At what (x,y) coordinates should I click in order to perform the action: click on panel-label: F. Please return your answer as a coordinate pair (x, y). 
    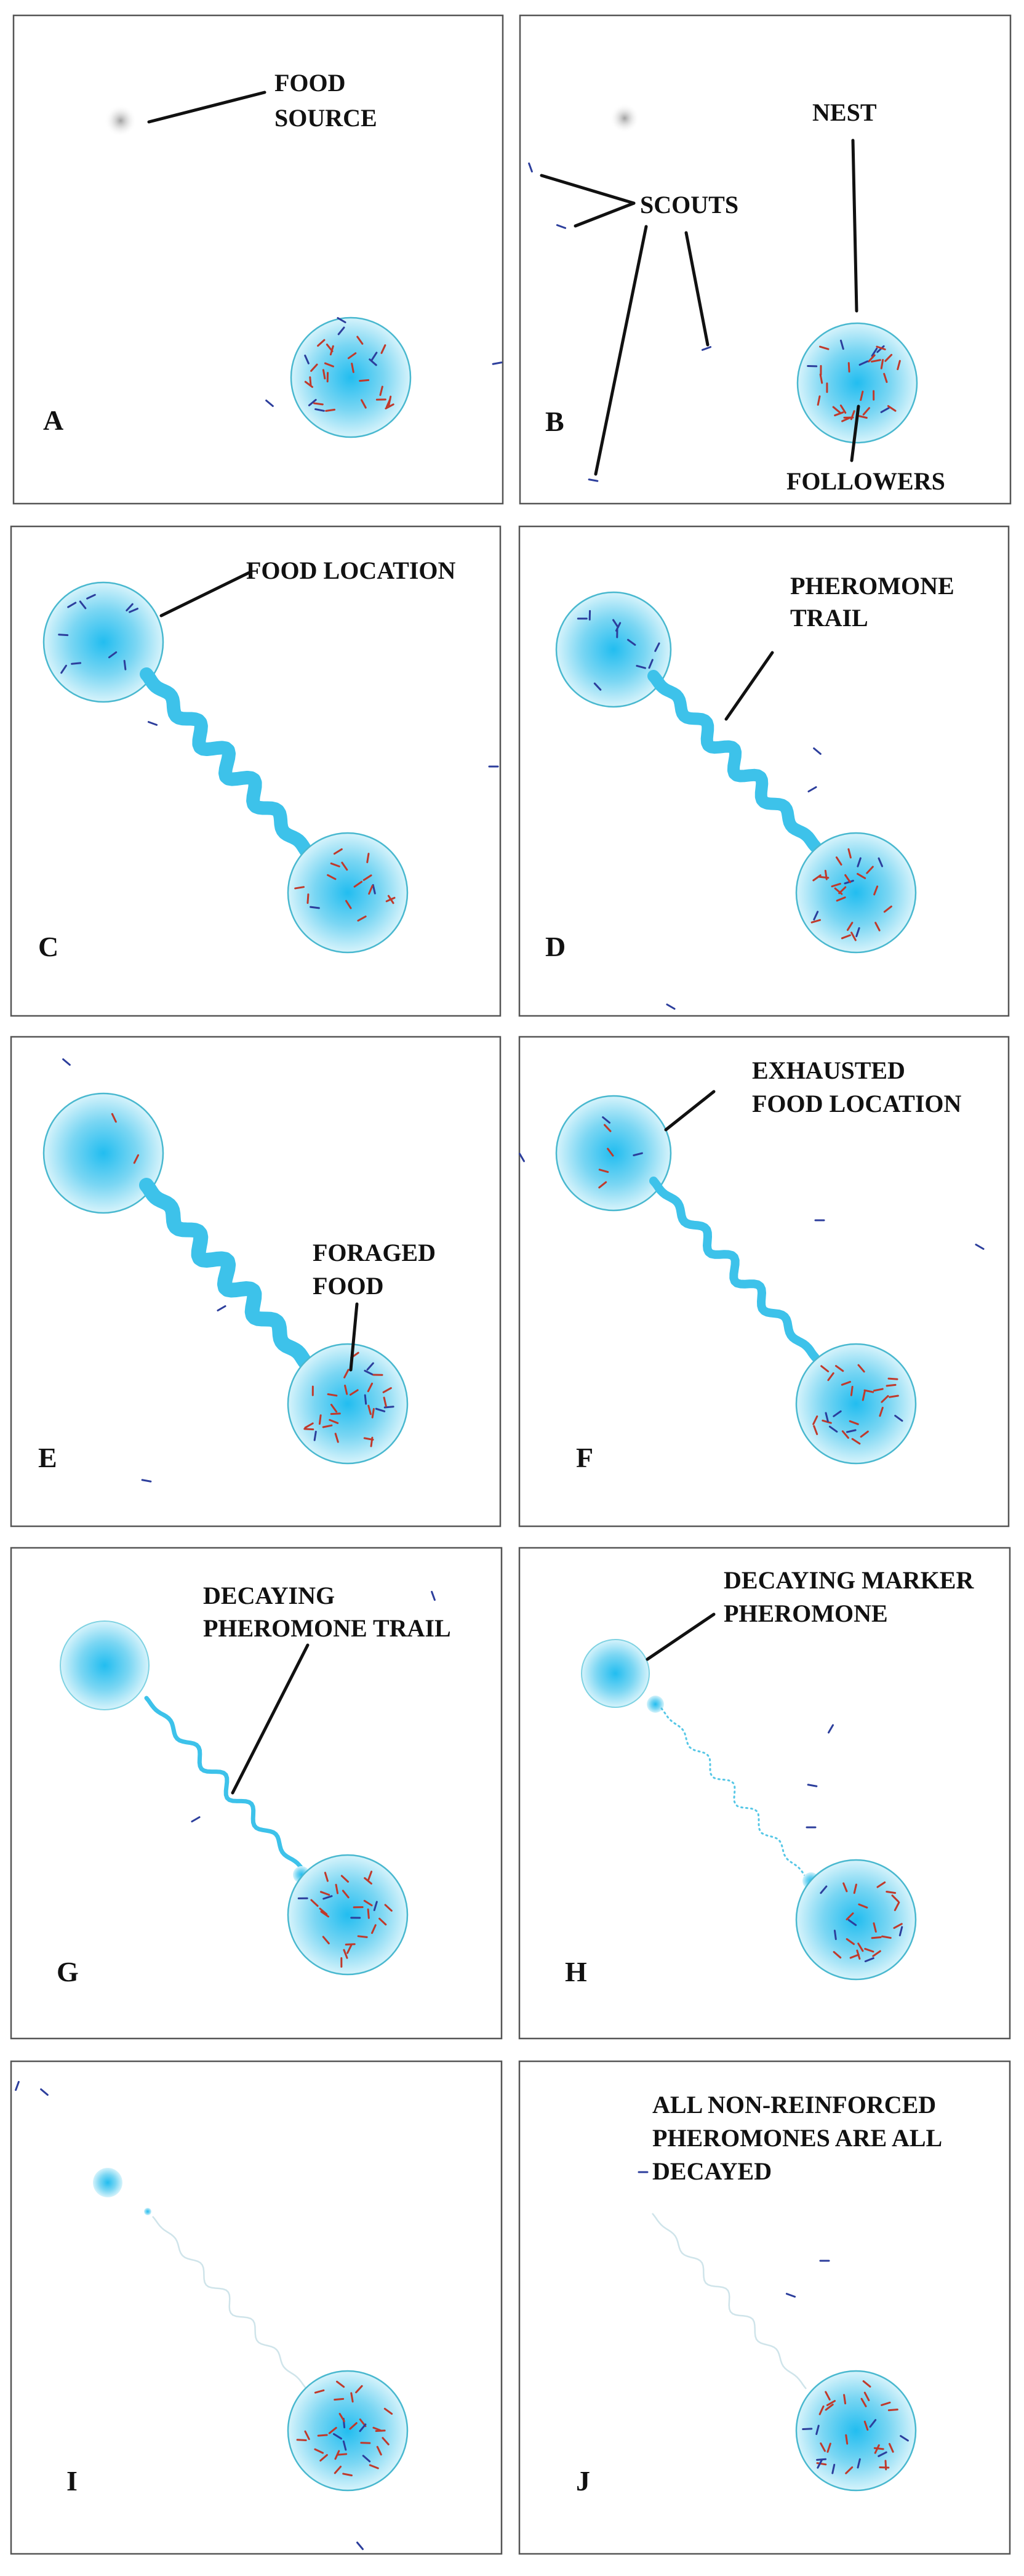
    Looking at the image, I should click on (584, 1457).